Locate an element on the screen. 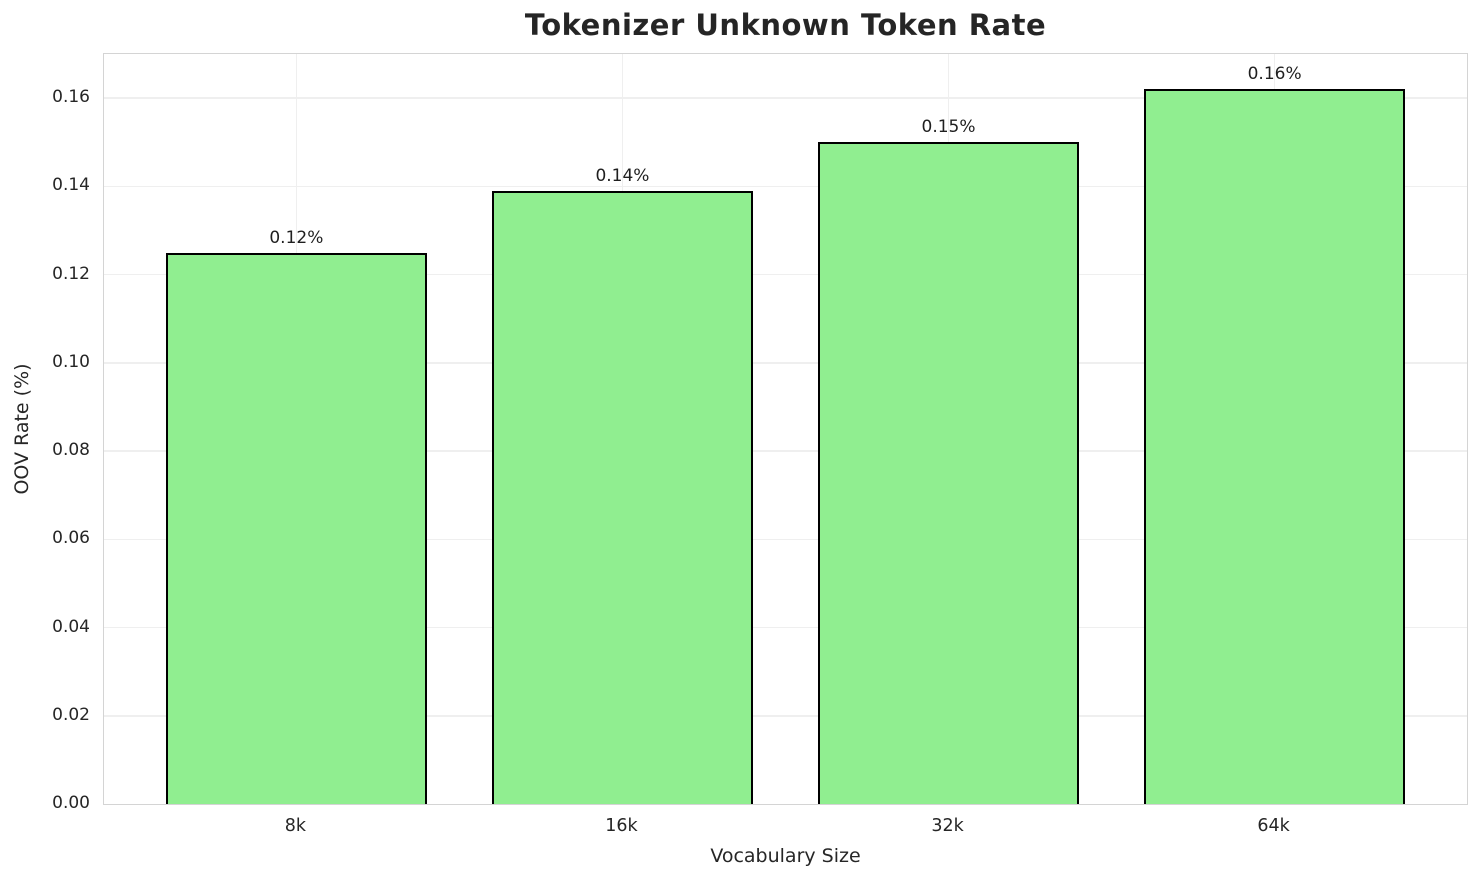 The width and height of the screenshot is (1484, 885). y-tick-label: 0.16 is located at coordinates (71, 97).